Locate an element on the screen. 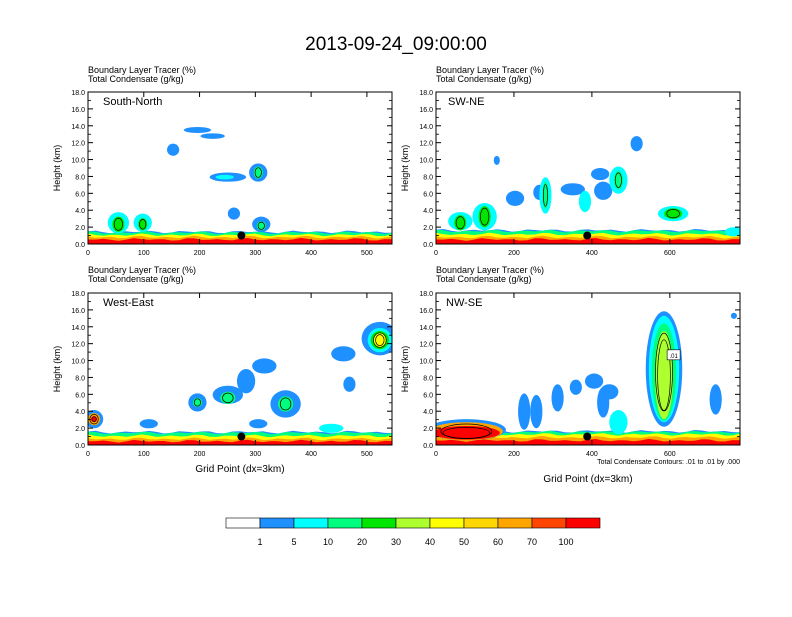 This screenshot has height=617, width=792. y-tick-label: 0.0 is located at coordinates (428, 245).